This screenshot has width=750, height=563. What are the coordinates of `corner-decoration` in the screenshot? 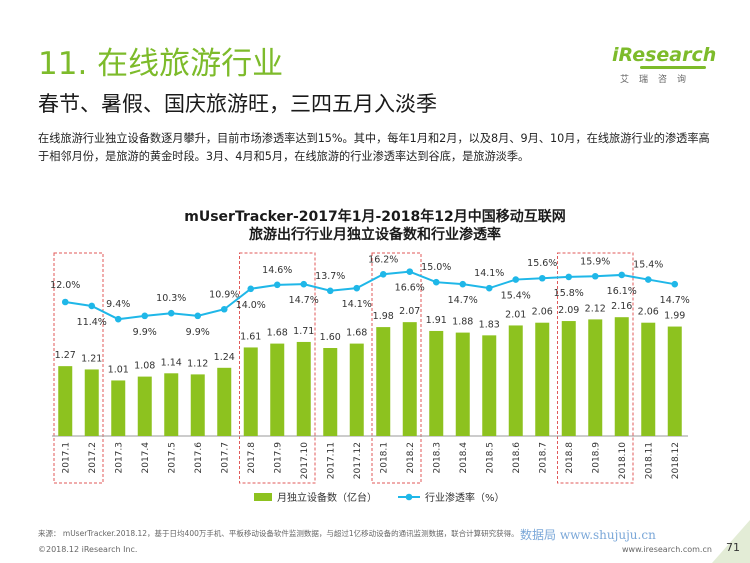 It's located at (731, 541).